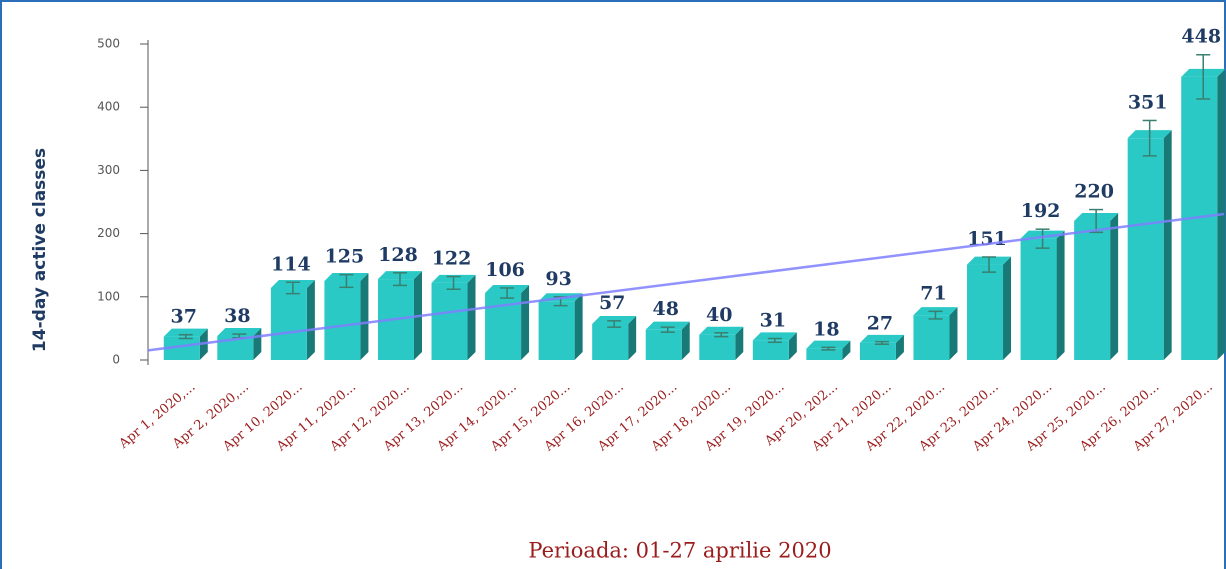 This screenshot has width=1226, height=569. I want to click on data-label: 31, so click(773, 321).